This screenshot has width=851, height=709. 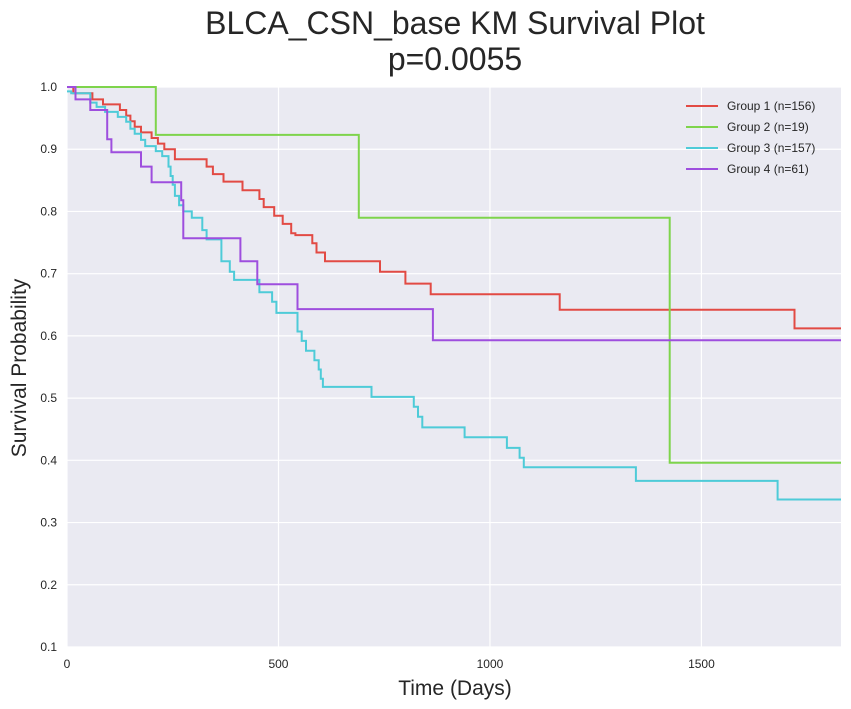 What do you see at coordinates (768, 127) in the screenshot?
I see `legend-label-group-2: Group 2 (n=19)` at bounding box center [768, 127].